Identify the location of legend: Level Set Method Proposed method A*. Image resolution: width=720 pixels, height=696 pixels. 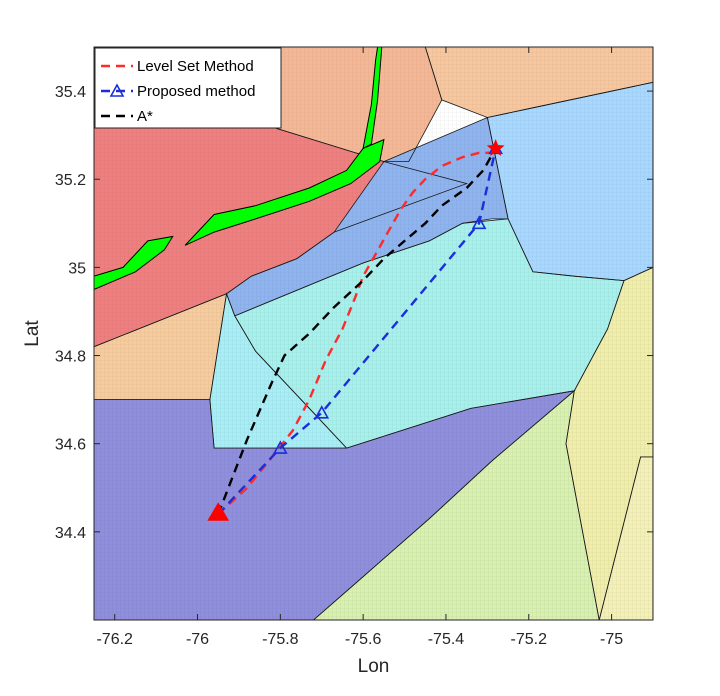
(188, 88).